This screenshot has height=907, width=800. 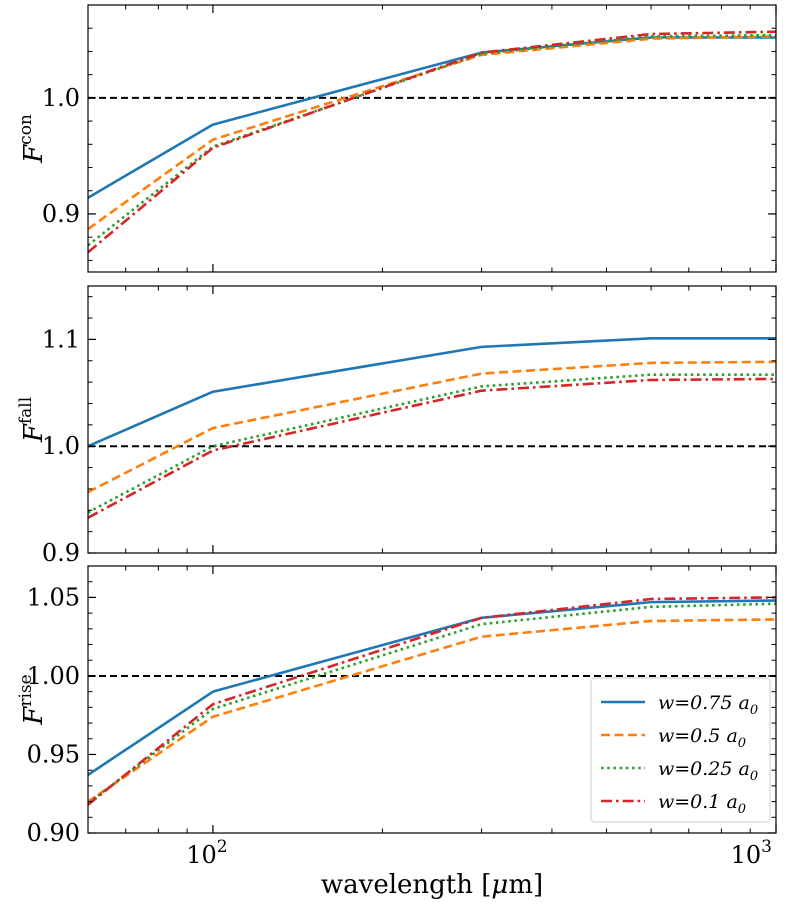 I want to click on legend-box, so click(x=680, y=750).